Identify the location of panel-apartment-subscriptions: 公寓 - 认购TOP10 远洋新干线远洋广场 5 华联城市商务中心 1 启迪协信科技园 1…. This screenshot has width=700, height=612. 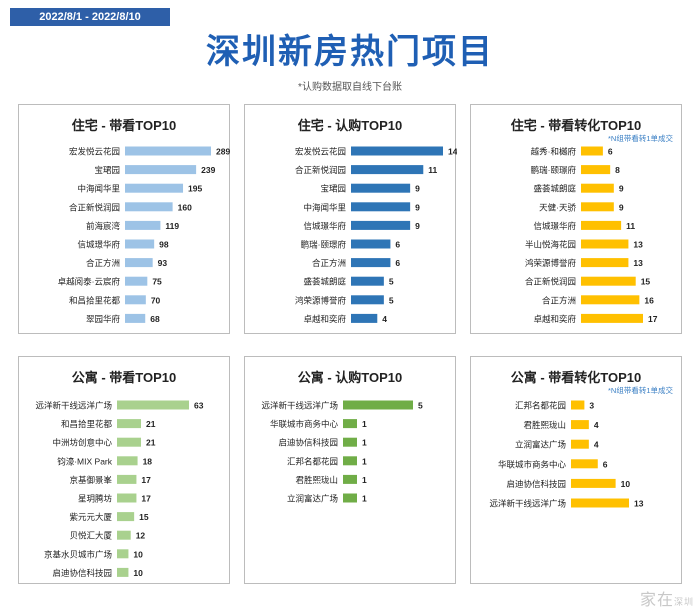
(350, 470).